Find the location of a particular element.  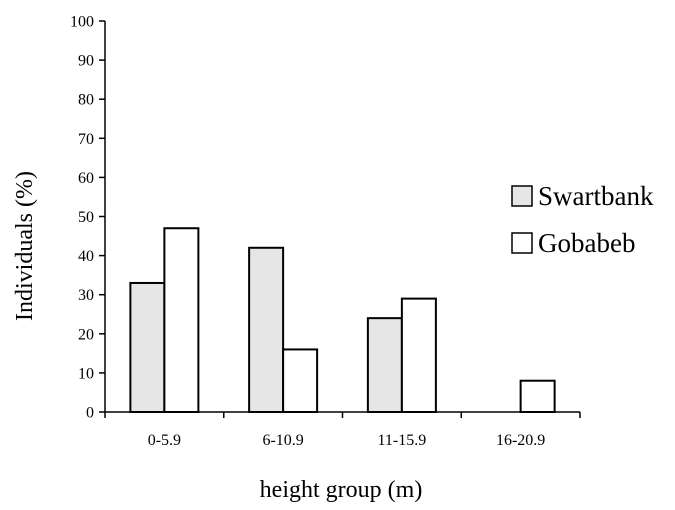

y-tick-label: 50 is located at coordinates (86, 217).